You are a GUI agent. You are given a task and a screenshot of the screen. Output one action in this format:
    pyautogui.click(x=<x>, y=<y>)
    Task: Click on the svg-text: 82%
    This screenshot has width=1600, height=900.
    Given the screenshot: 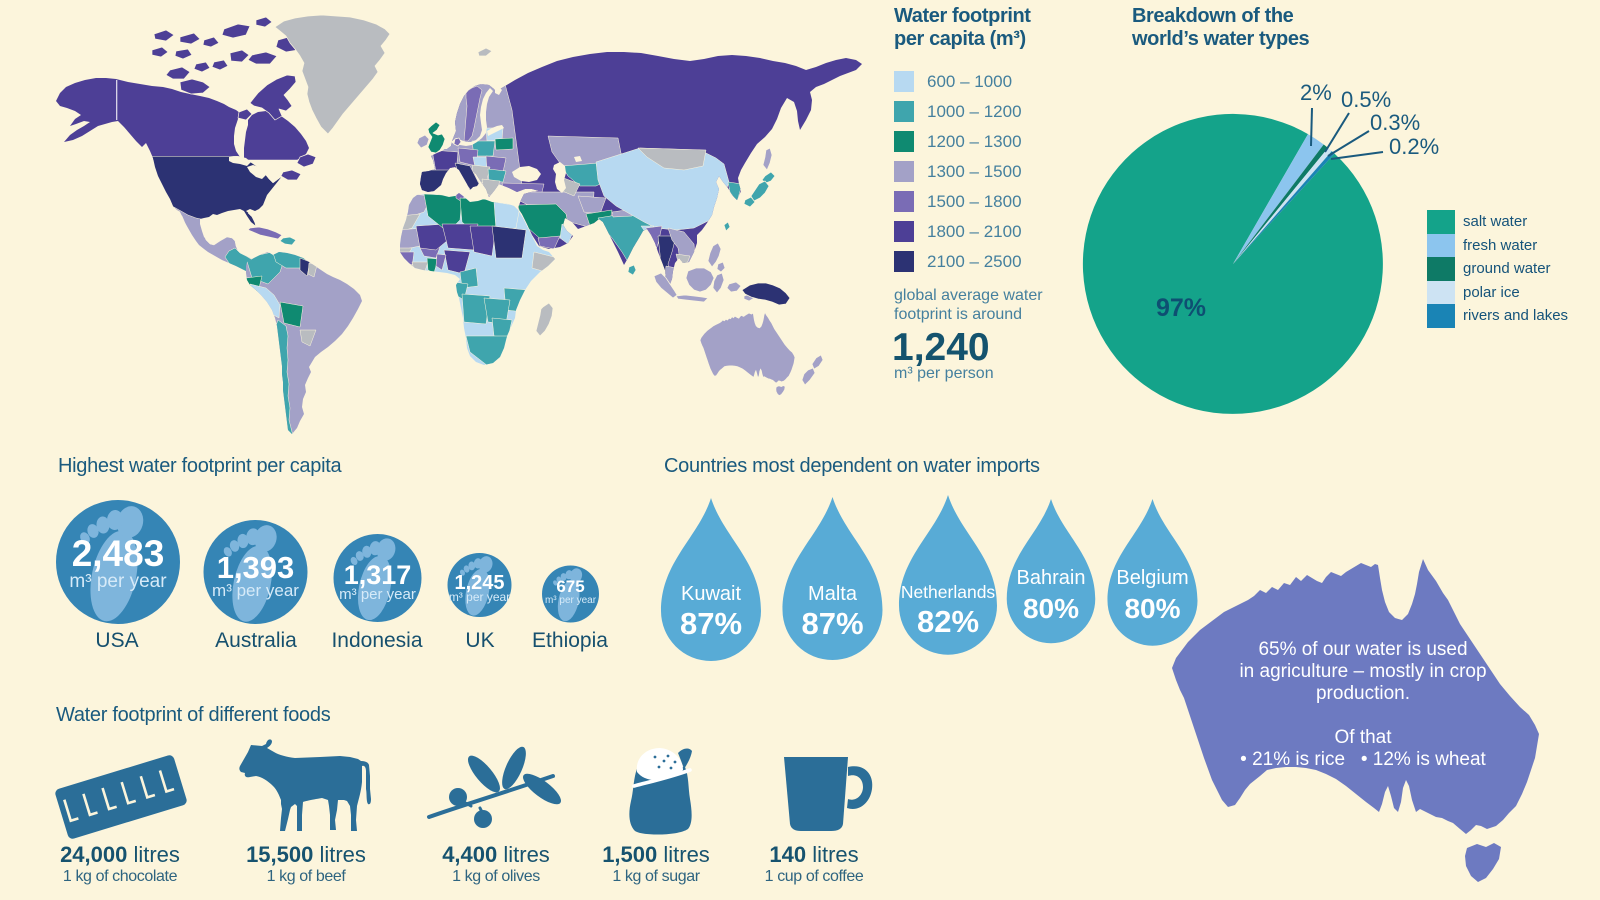 What is the action you would take?
    pyautogui.click(x=948, y=621)
    